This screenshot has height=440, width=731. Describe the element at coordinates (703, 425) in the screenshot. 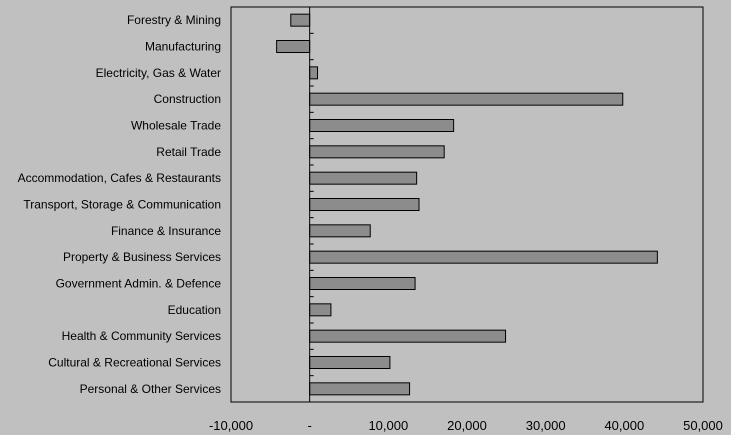

I see `x-tick-label: 50,000` at that location.